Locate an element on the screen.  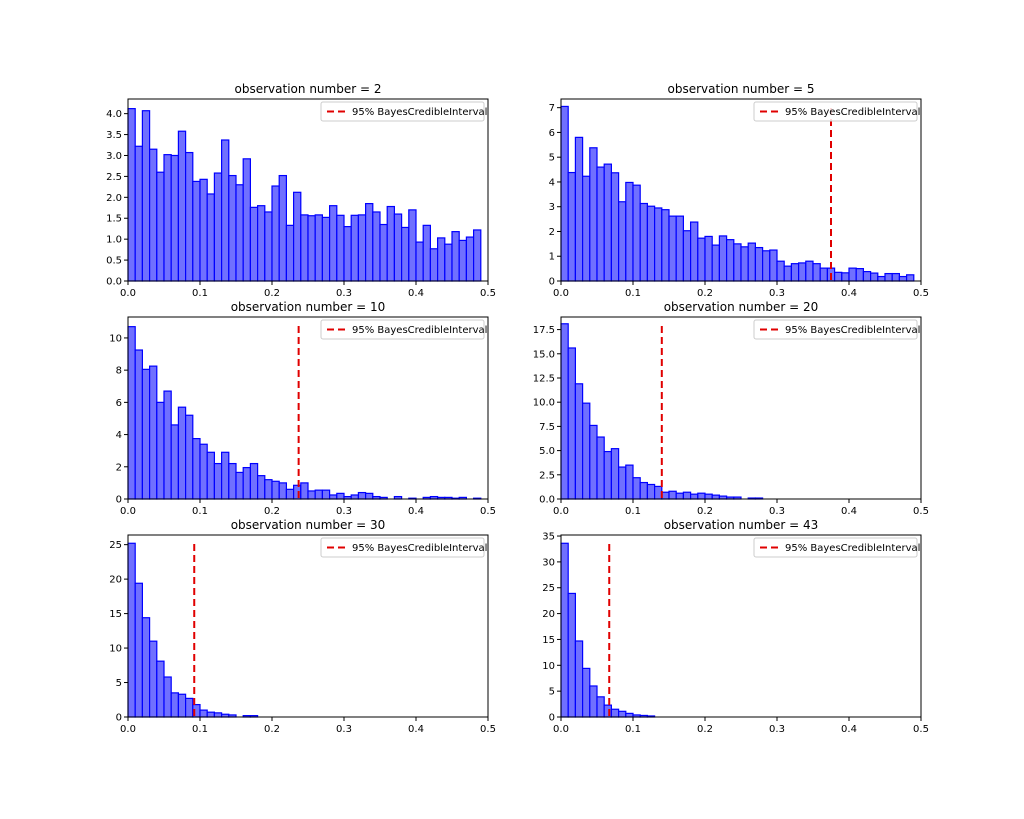
y-tick-label: 15.0 is located at coordinates (544, 354).